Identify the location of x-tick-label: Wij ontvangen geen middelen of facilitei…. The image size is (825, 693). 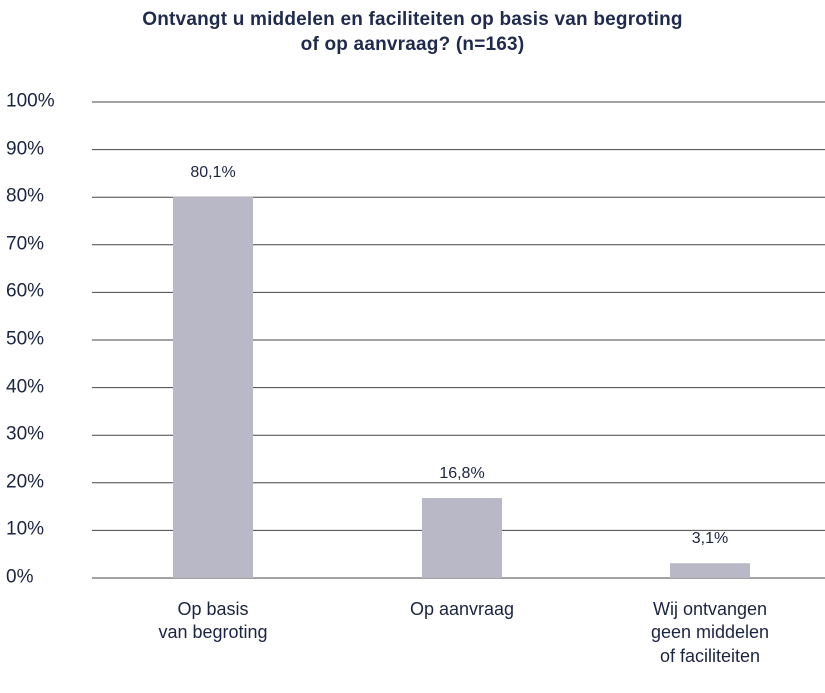
(710, 632).